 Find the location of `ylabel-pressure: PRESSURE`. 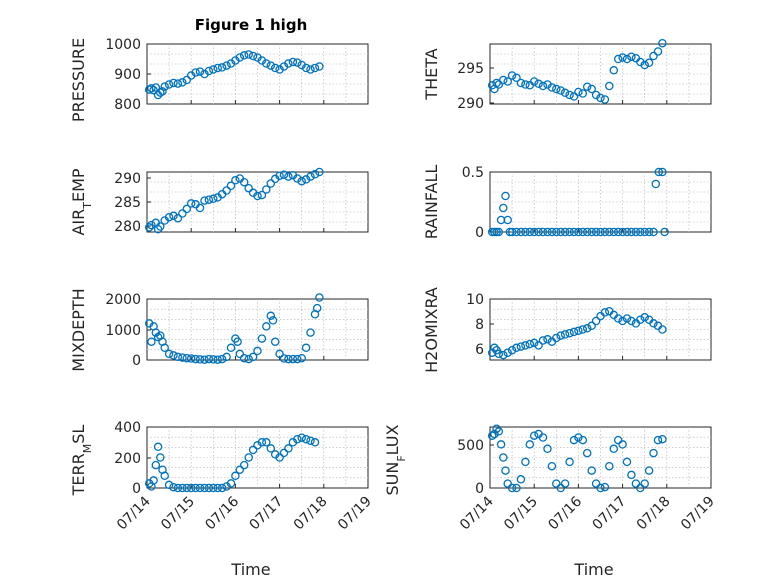

ylabel-pressure: PRESSURE is located at coordinates (78, 80).